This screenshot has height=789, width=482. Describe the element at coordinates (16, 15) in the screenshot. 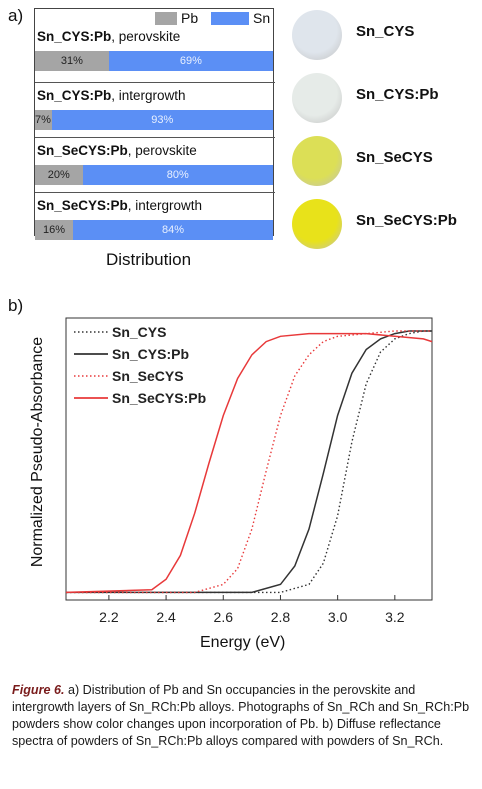

I see `panel-a-label: a)` at that location.